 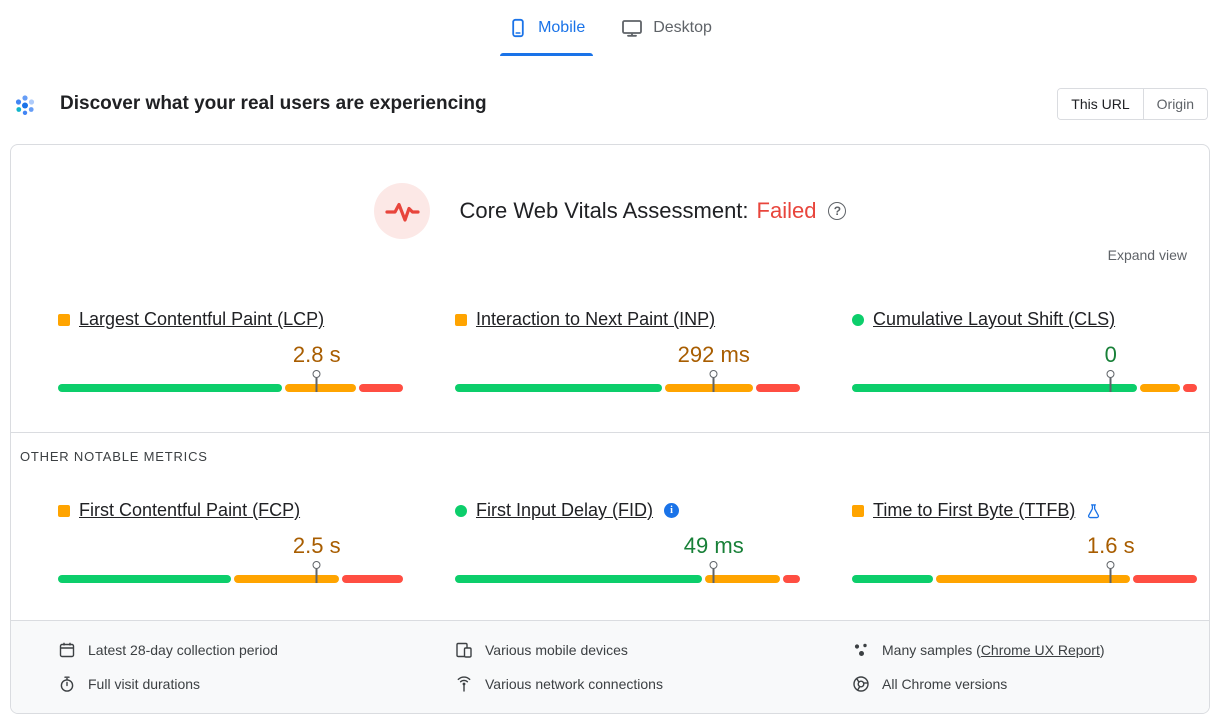 What do you see at coordinates (713, 572) in the screenshot?
I see `fid-p75-marker` at bounding box center [713, 572].